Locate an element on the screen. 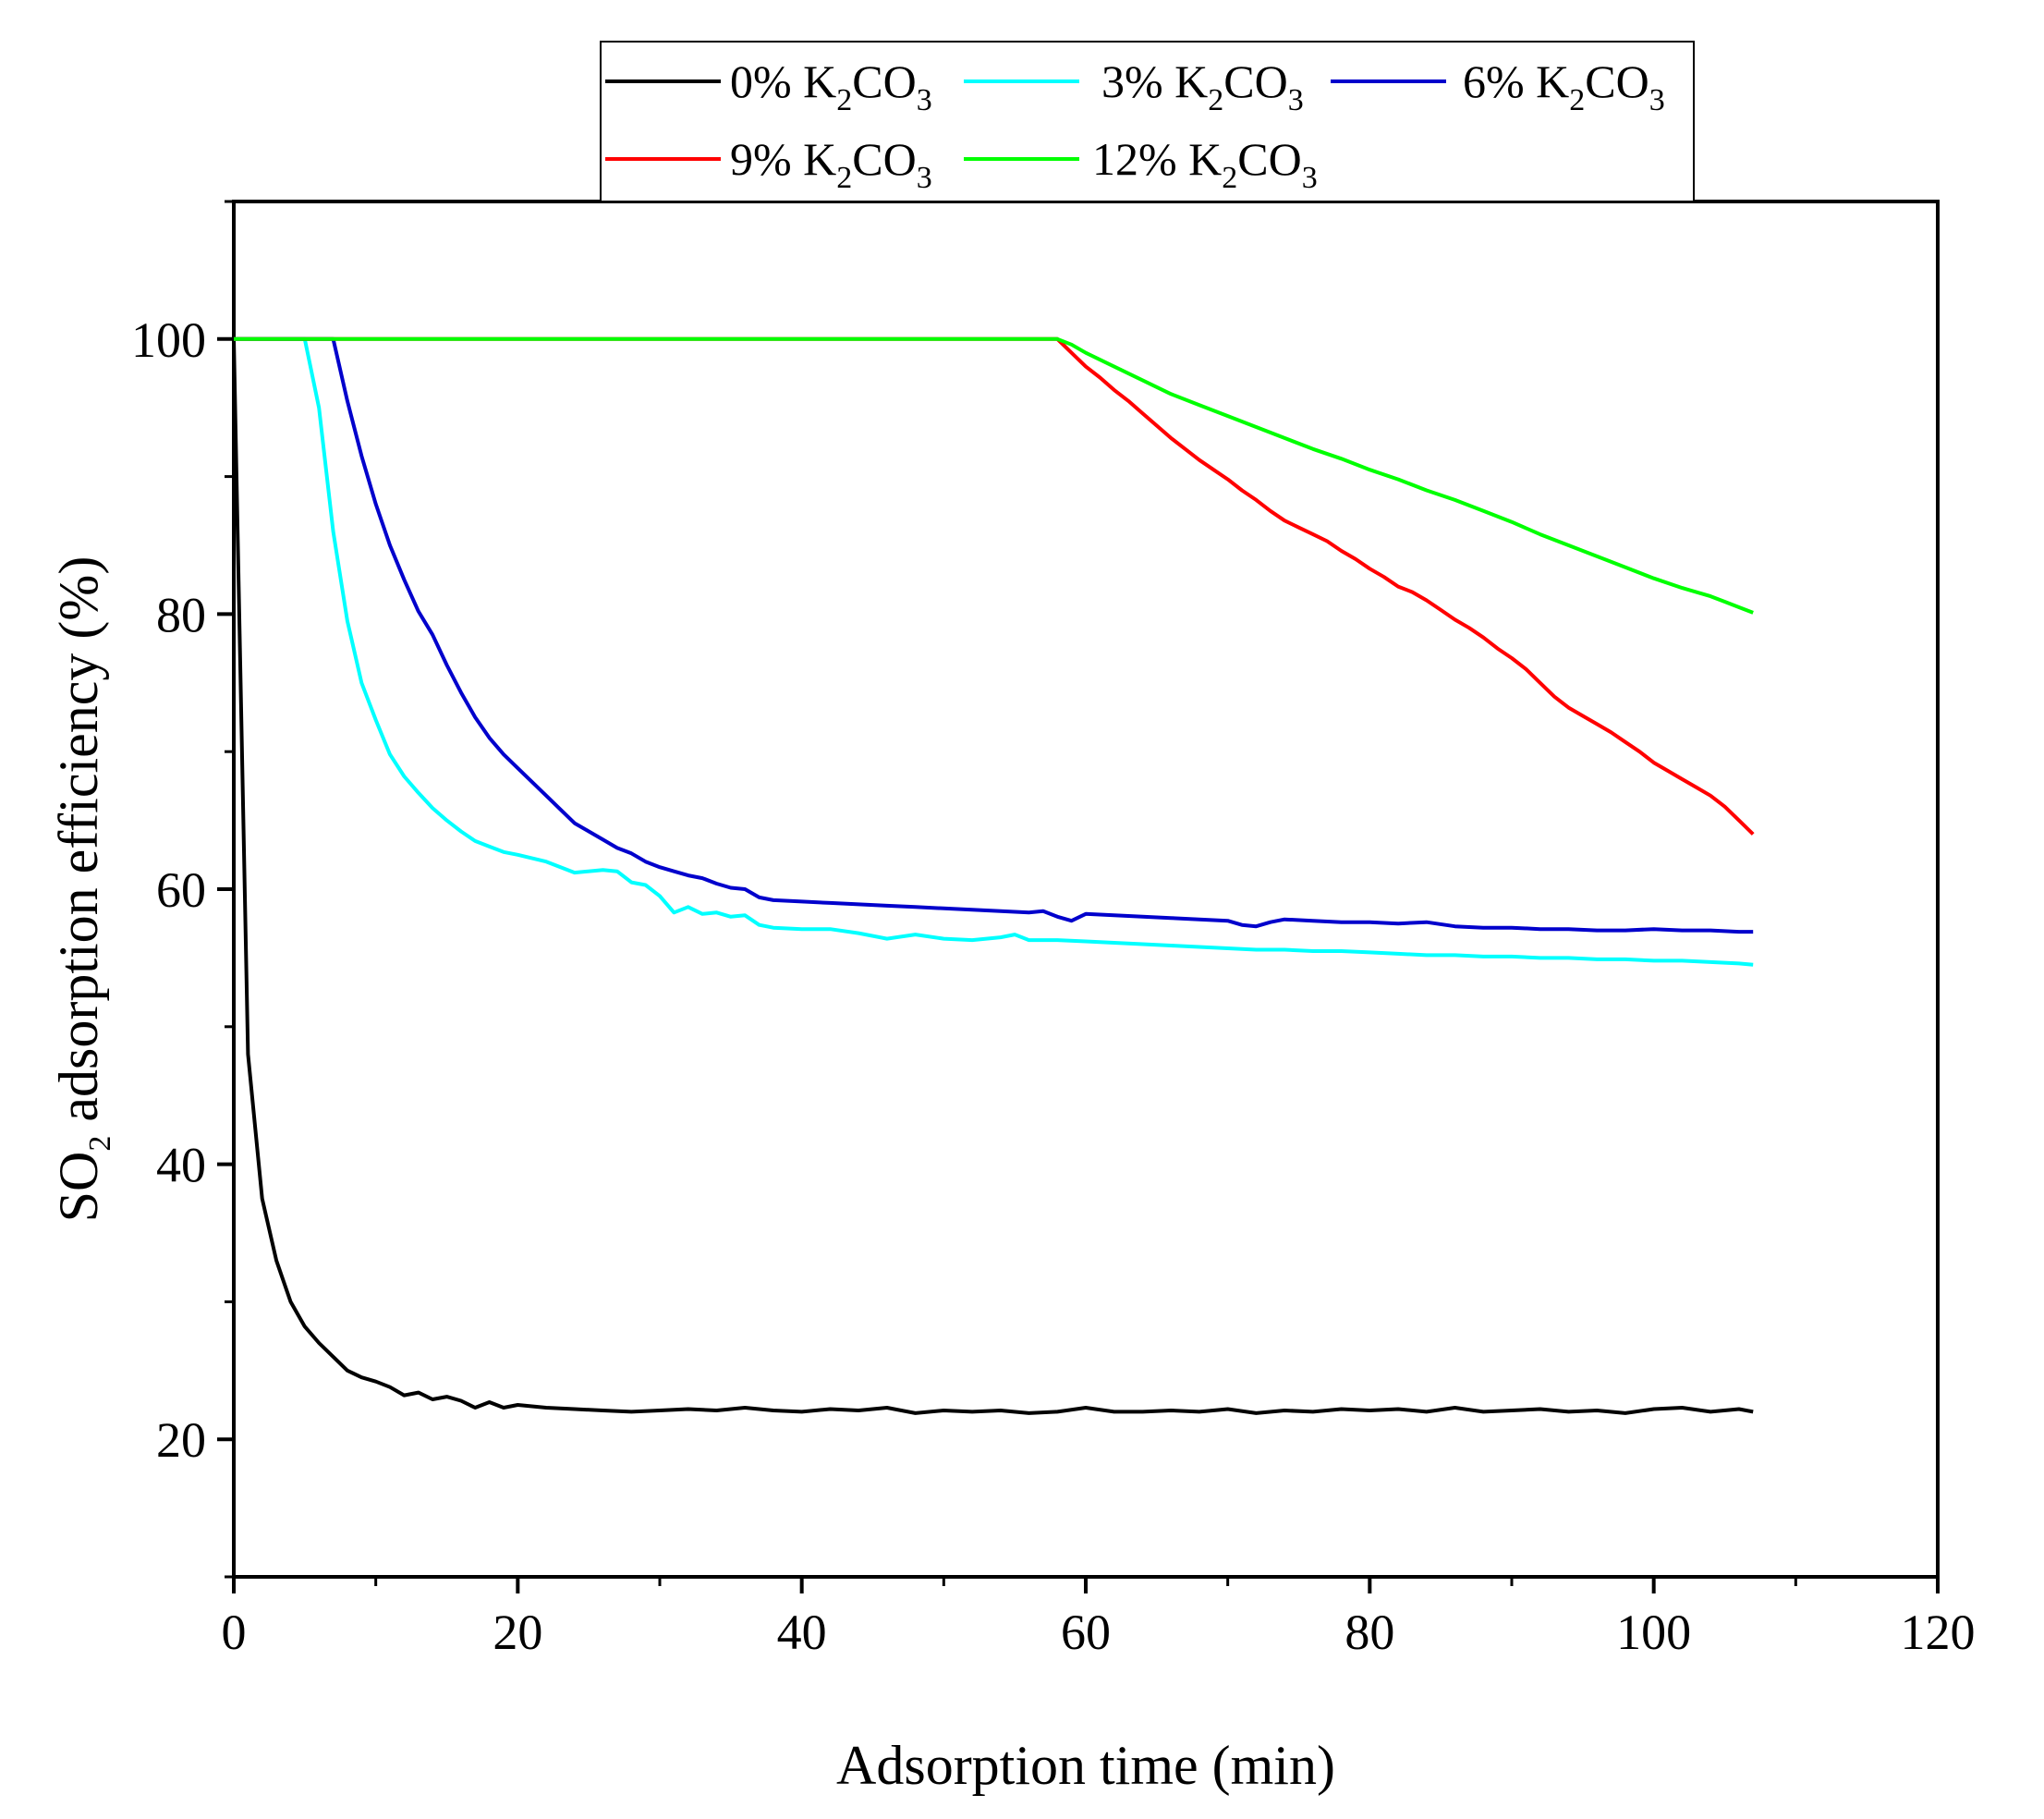 The height and width of the screenshot is (1819, 2044). y-tick-label-100: 100 is located at coordinates (168, 340).